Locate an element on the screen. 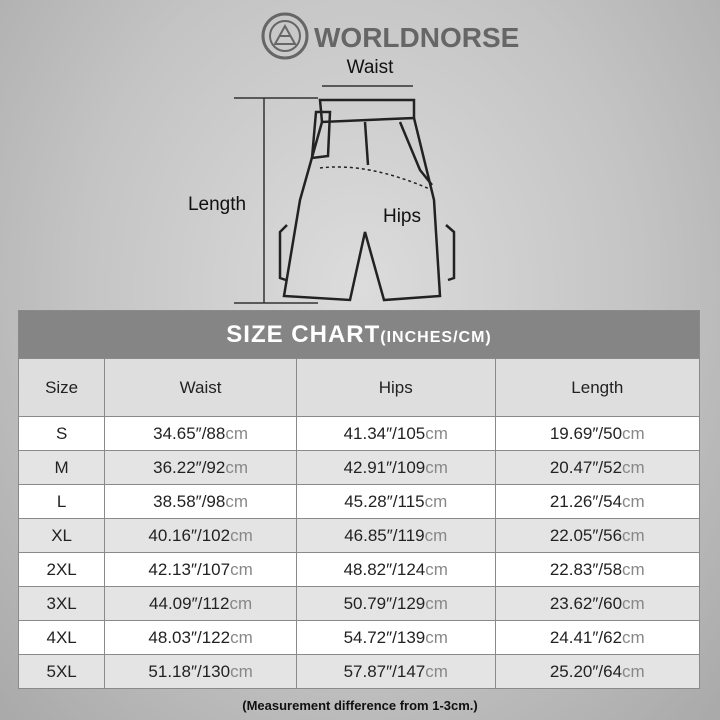 Image resolution: width=720 pixels, height=720 pixels. measure-cell: 38.58″/98cm is located at coordinates (200, 501).